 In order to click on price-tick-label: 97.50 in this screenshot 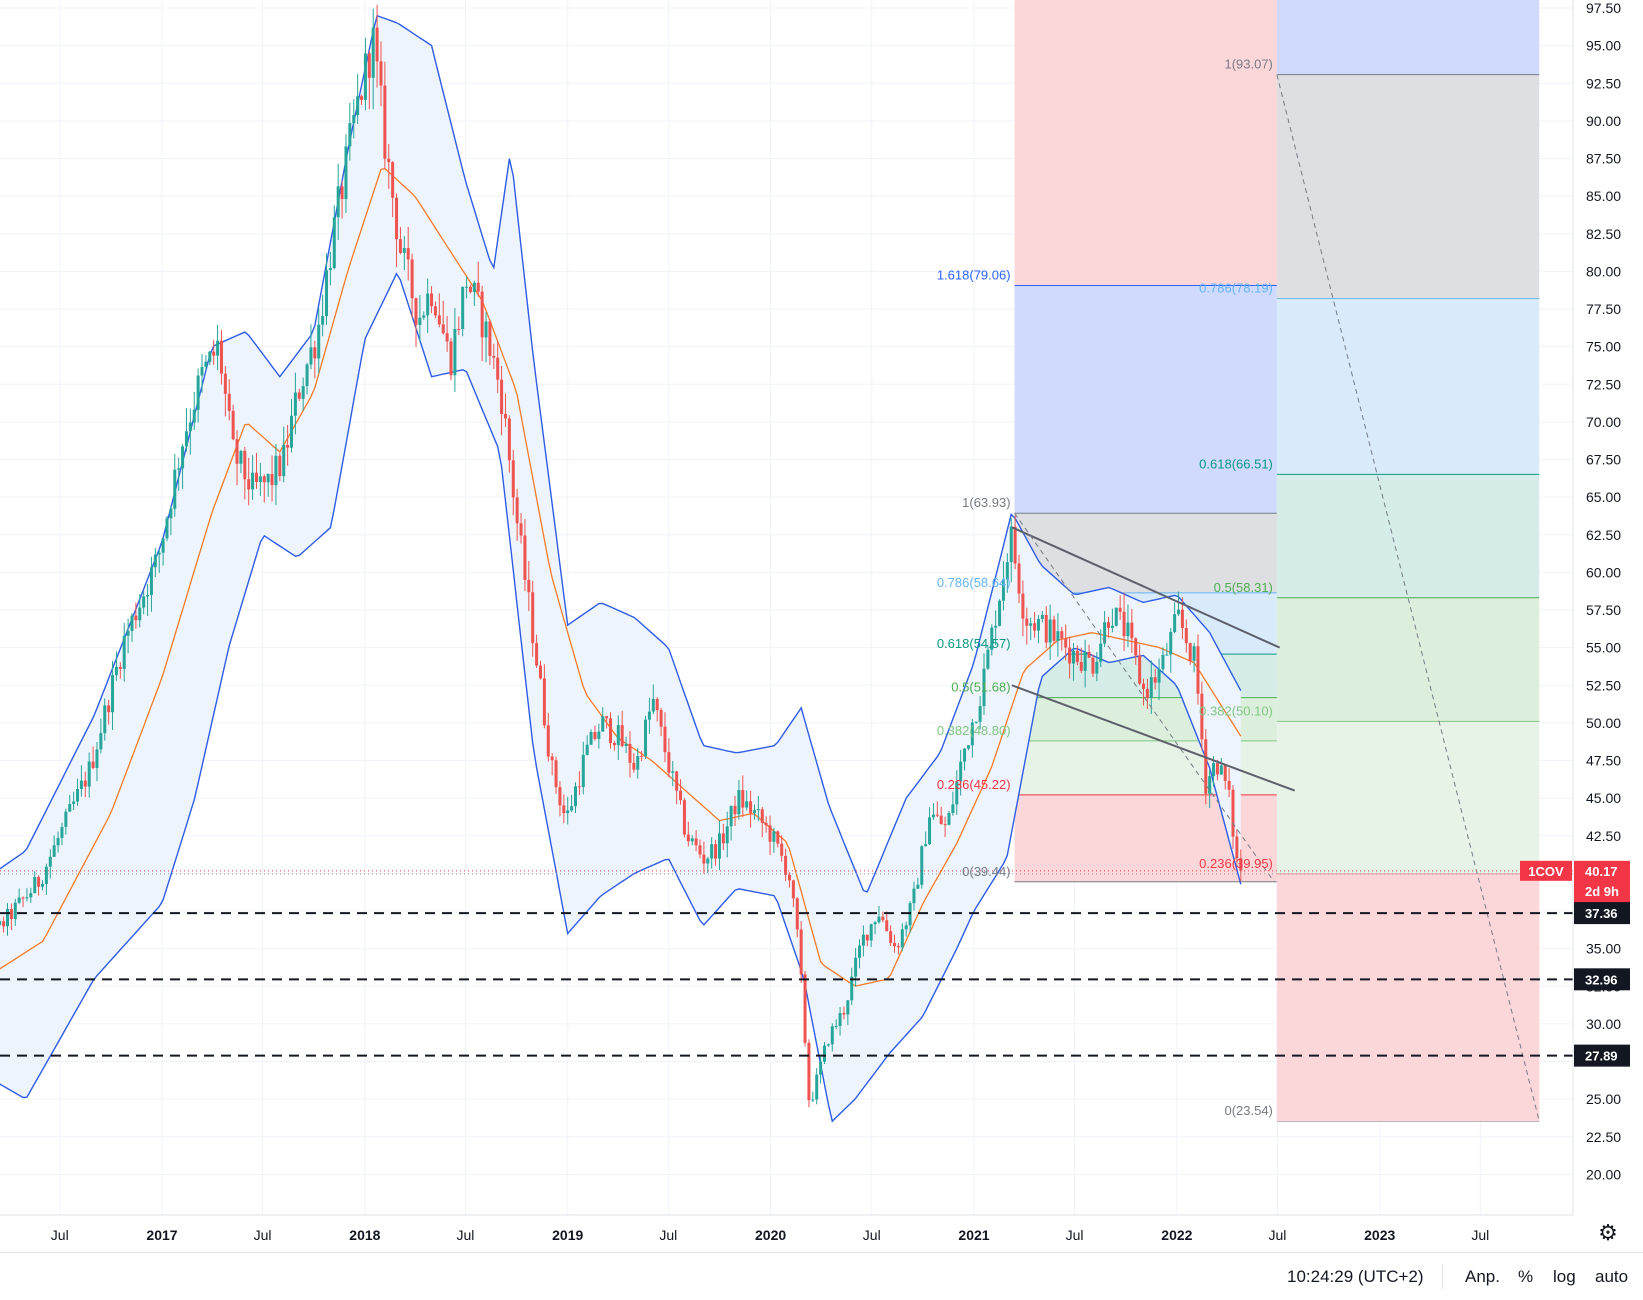, I will do `click(1603, 8)`.